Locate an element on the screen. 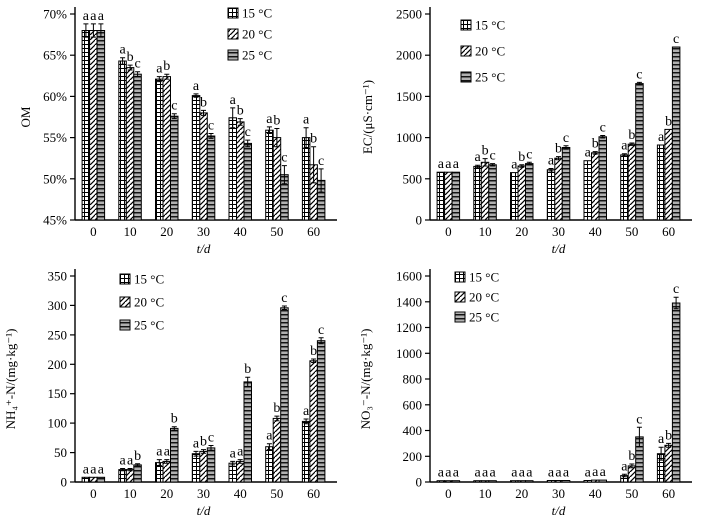 The height and width of the screenshot is (529, 710). bar-no3n-15°C-d0 is located at coordinates (441, 481).